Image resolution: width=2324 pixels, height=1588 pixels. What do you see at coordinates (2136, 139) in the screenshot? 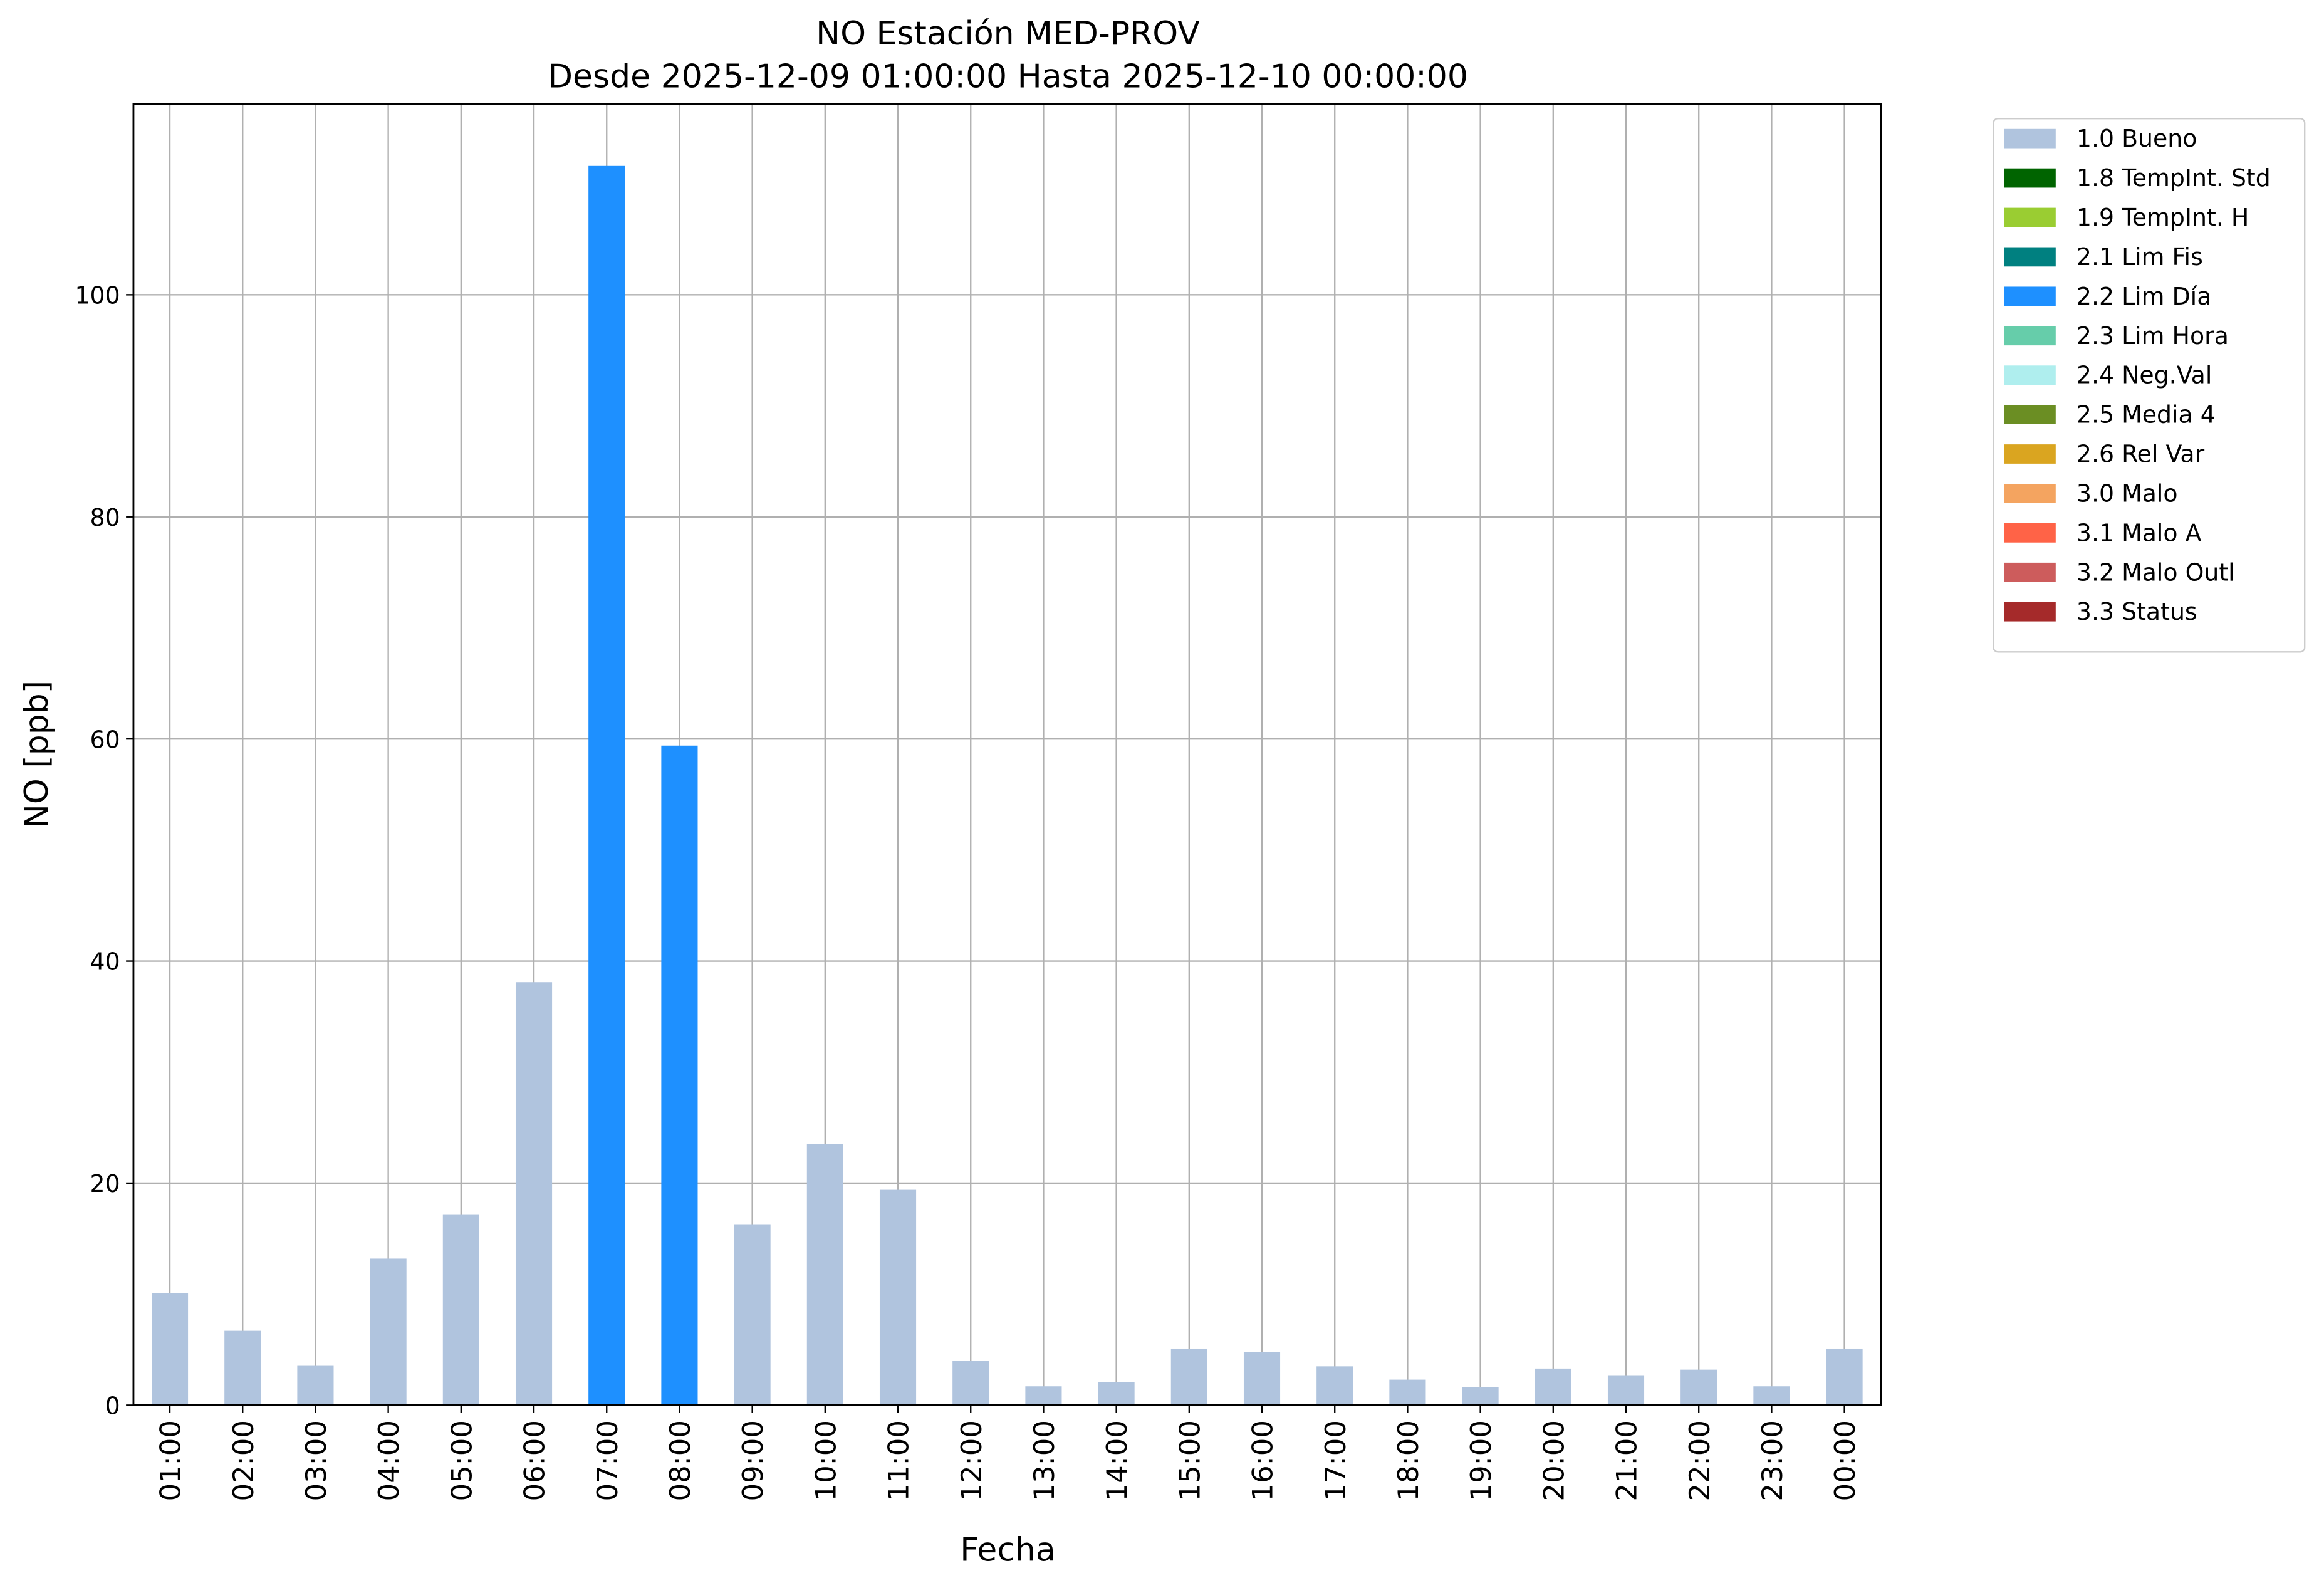
I see `legend-label: 1.0 Bueno` at bounding box center [2136, 139].